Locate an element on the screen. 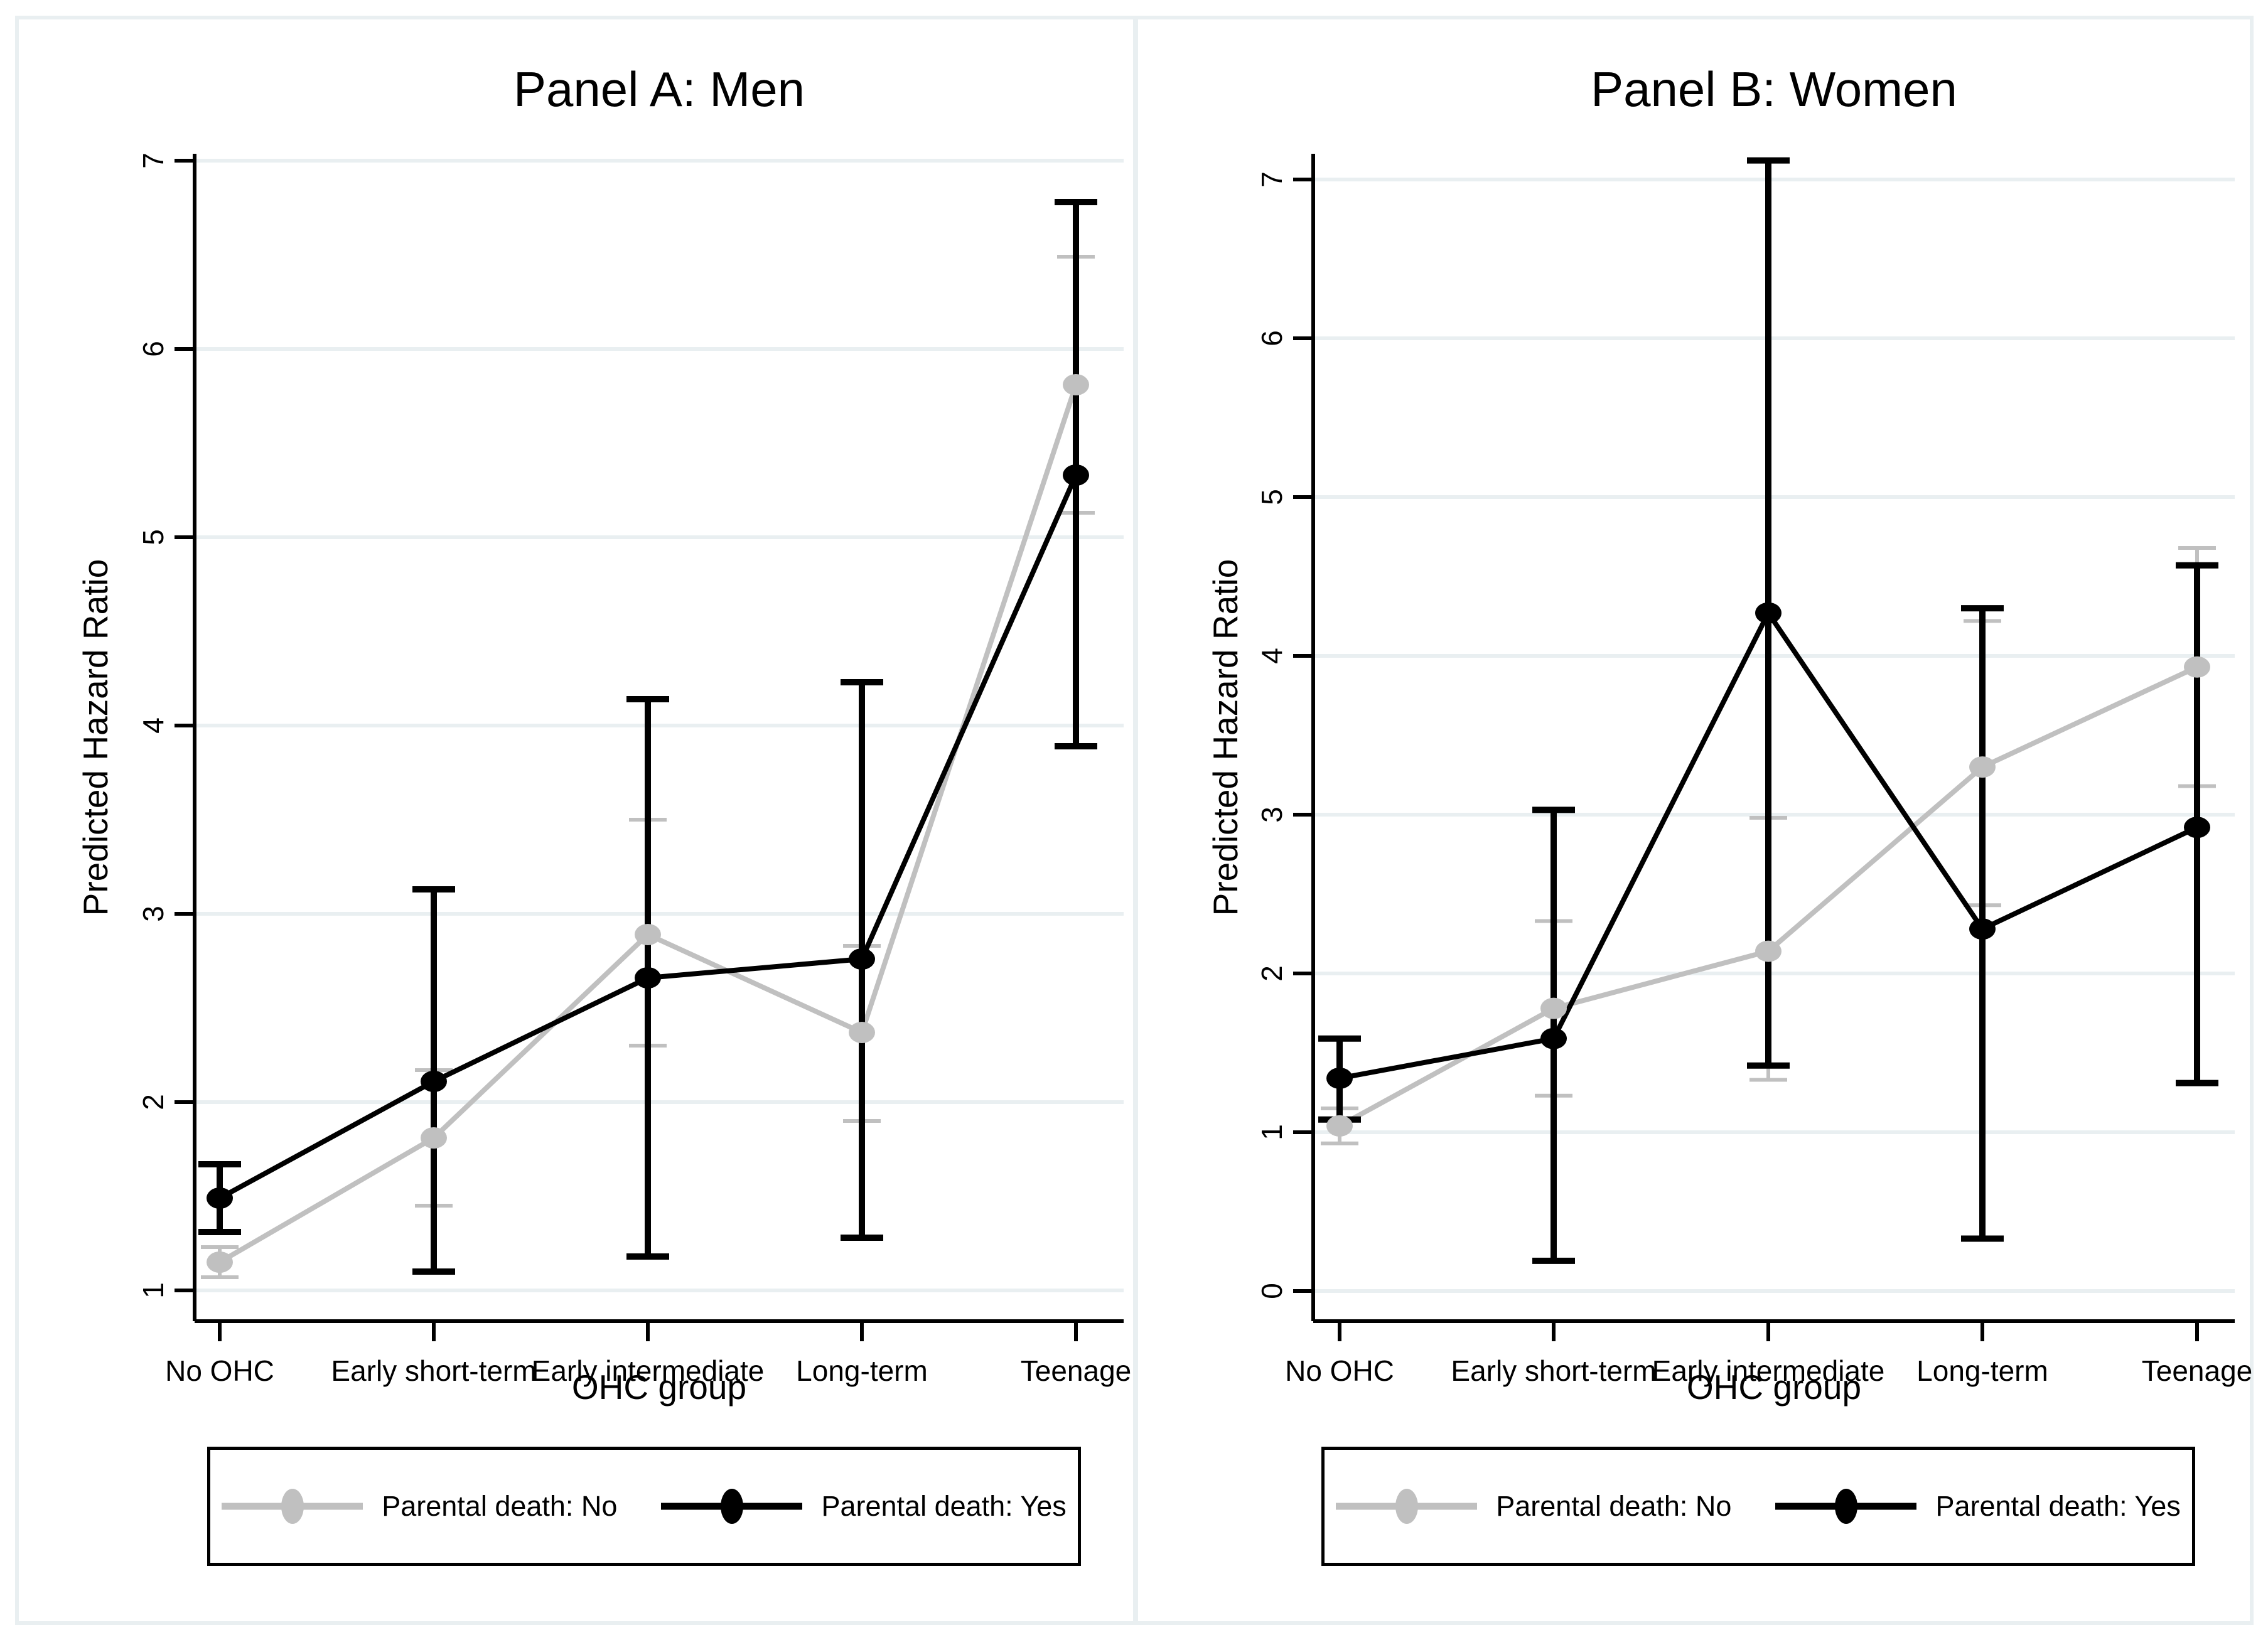 This screenshot has width=2268, height=1640. panel-b-title: Panel B: Women is located at coordinates (1774, 89).